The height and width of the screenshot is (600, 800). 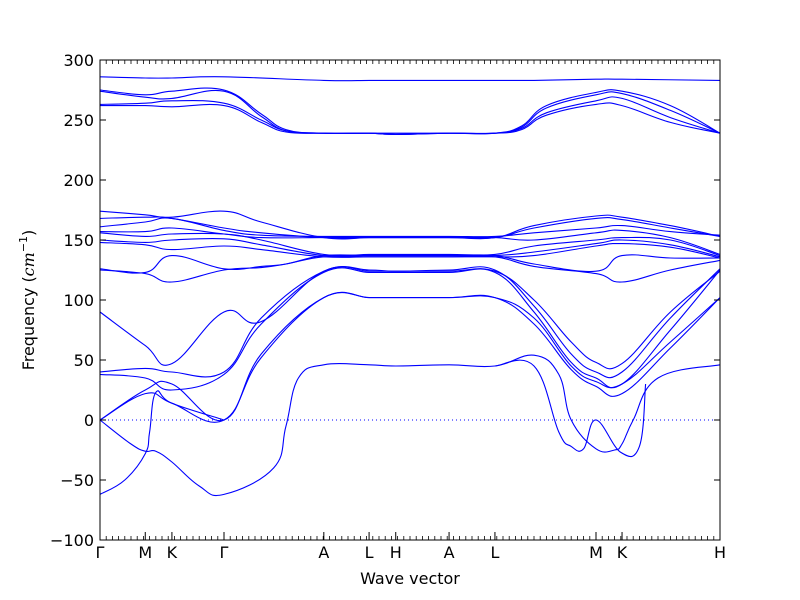 I want to click on y-axis-label: Frequency (cm−1), so click(x=27, y=300).